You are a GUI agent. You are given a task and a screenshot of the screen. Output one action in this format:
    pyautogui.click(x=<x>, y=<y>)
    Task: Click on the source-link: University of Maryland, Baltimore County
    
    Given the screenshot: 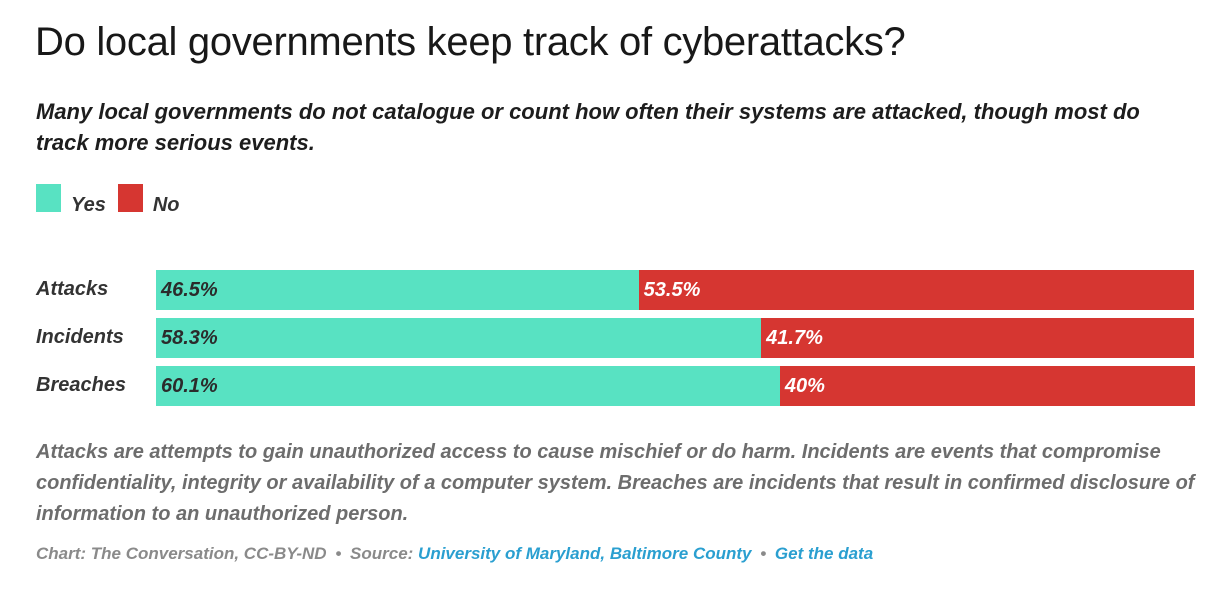 What is the action you would take?
    pyautogui.click(x=585, y=553)
    